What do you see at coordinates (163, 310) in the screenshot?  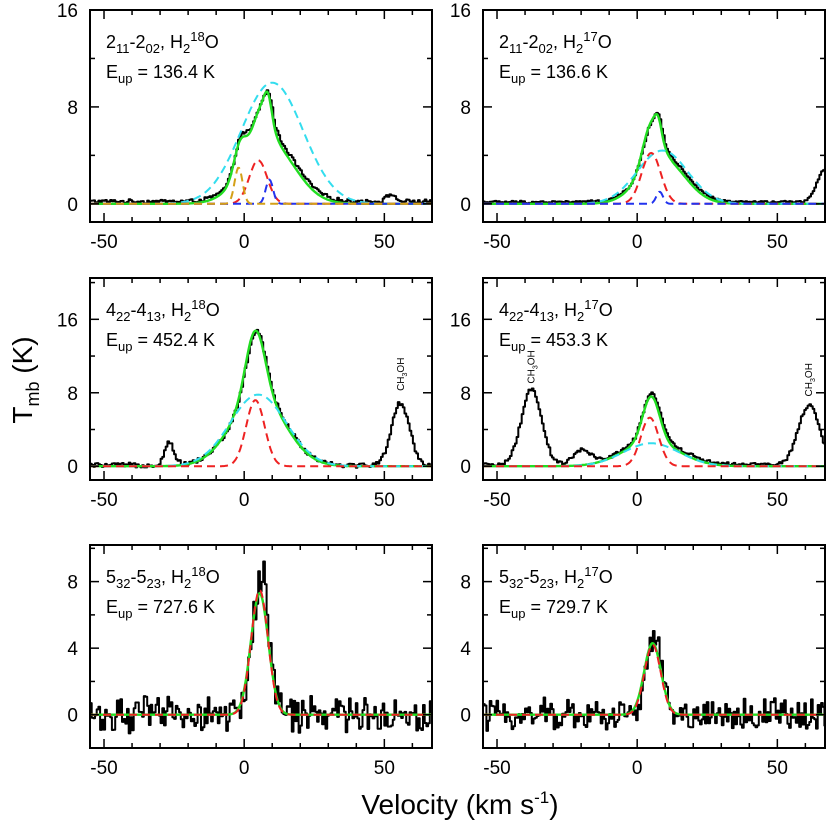 I see `transition-label: 422-413, H218O` at bounding box center [163, 310].